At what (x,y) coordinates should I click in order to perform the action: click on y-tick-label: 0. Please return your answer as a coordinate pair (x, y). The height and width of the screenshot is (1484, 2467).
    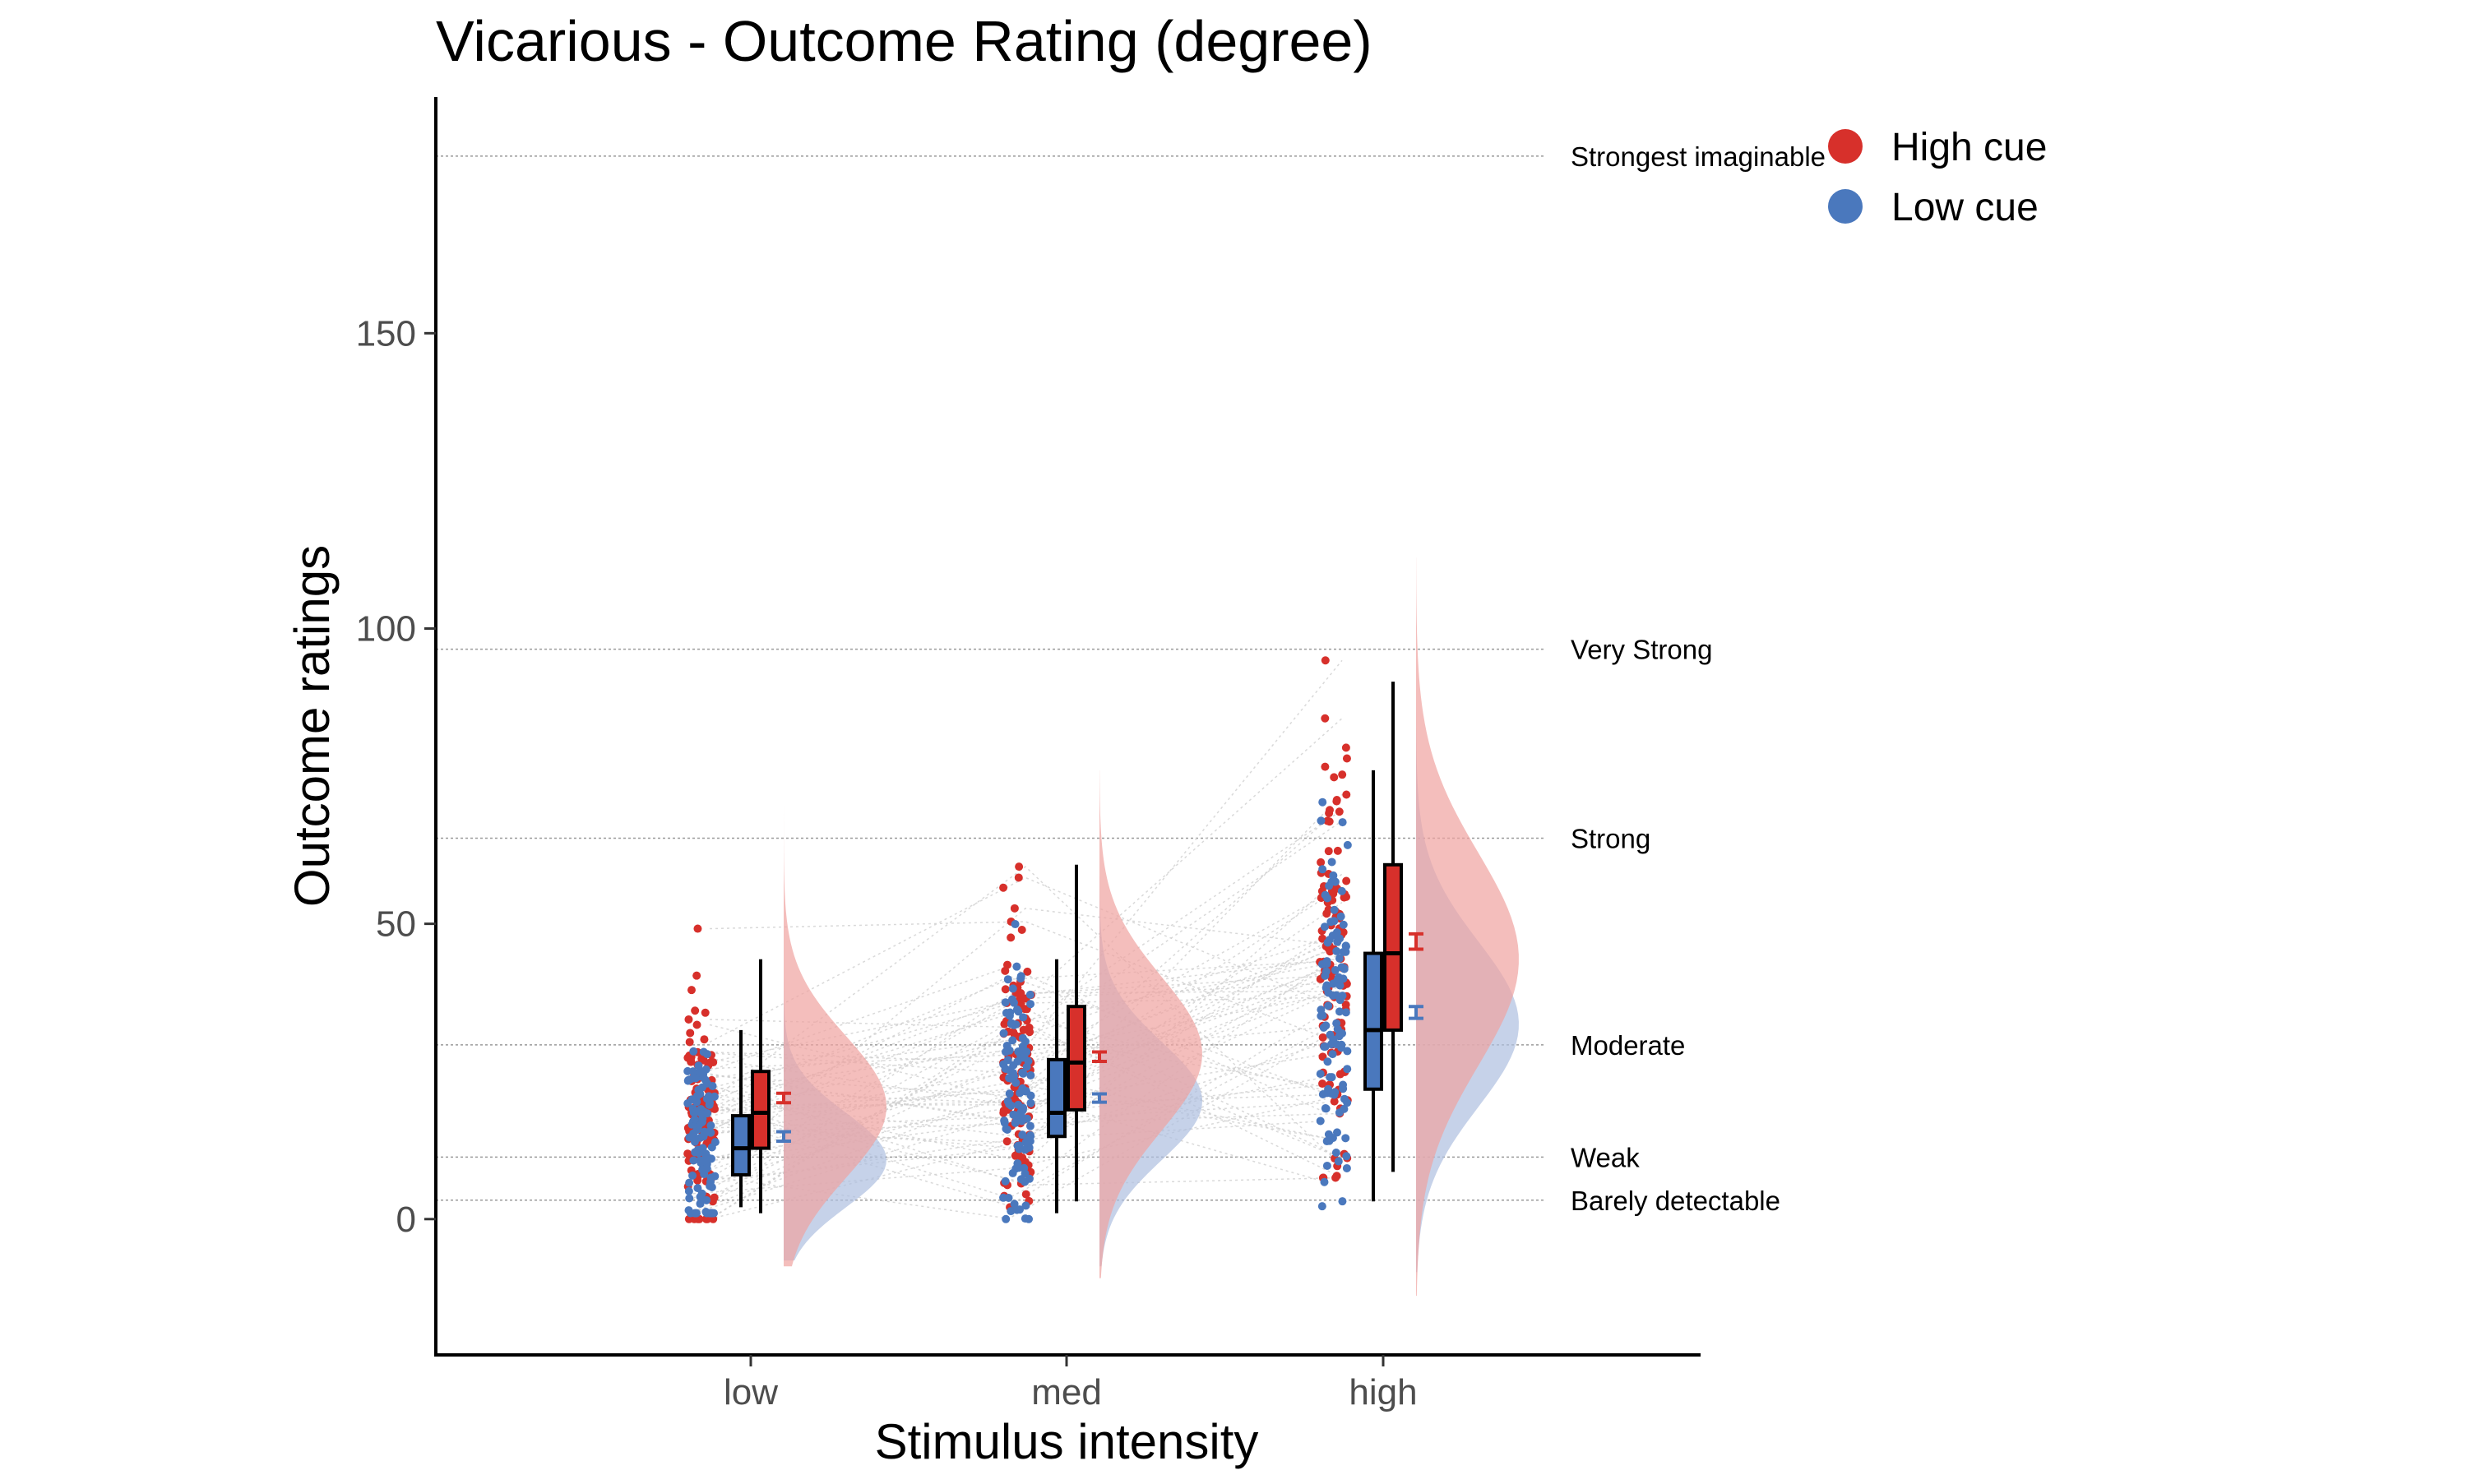
    Looking at the image, I should click on (406, 1220).